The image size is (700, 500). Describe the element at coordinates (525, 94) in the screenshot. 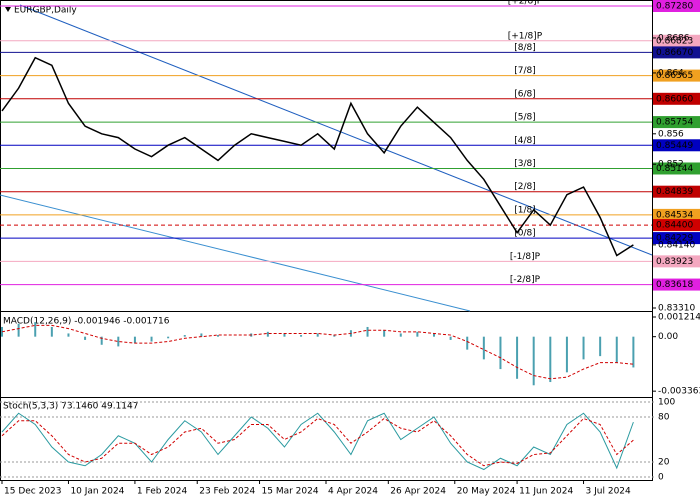

I see `murrey-label: [6/8]` at that location.